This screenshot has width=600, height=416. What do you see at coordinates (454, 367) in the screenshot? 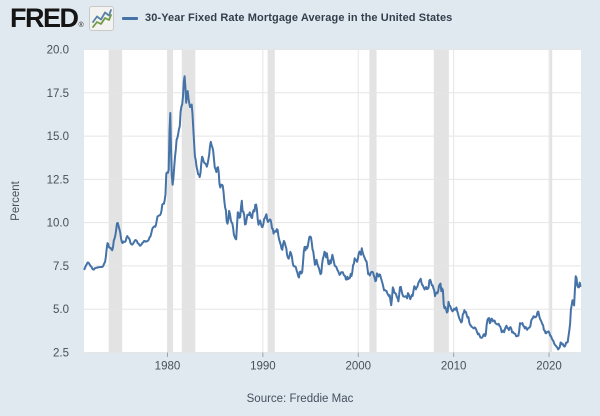
I see `x-tick-label: 2010` at bounding box center [454, 367].